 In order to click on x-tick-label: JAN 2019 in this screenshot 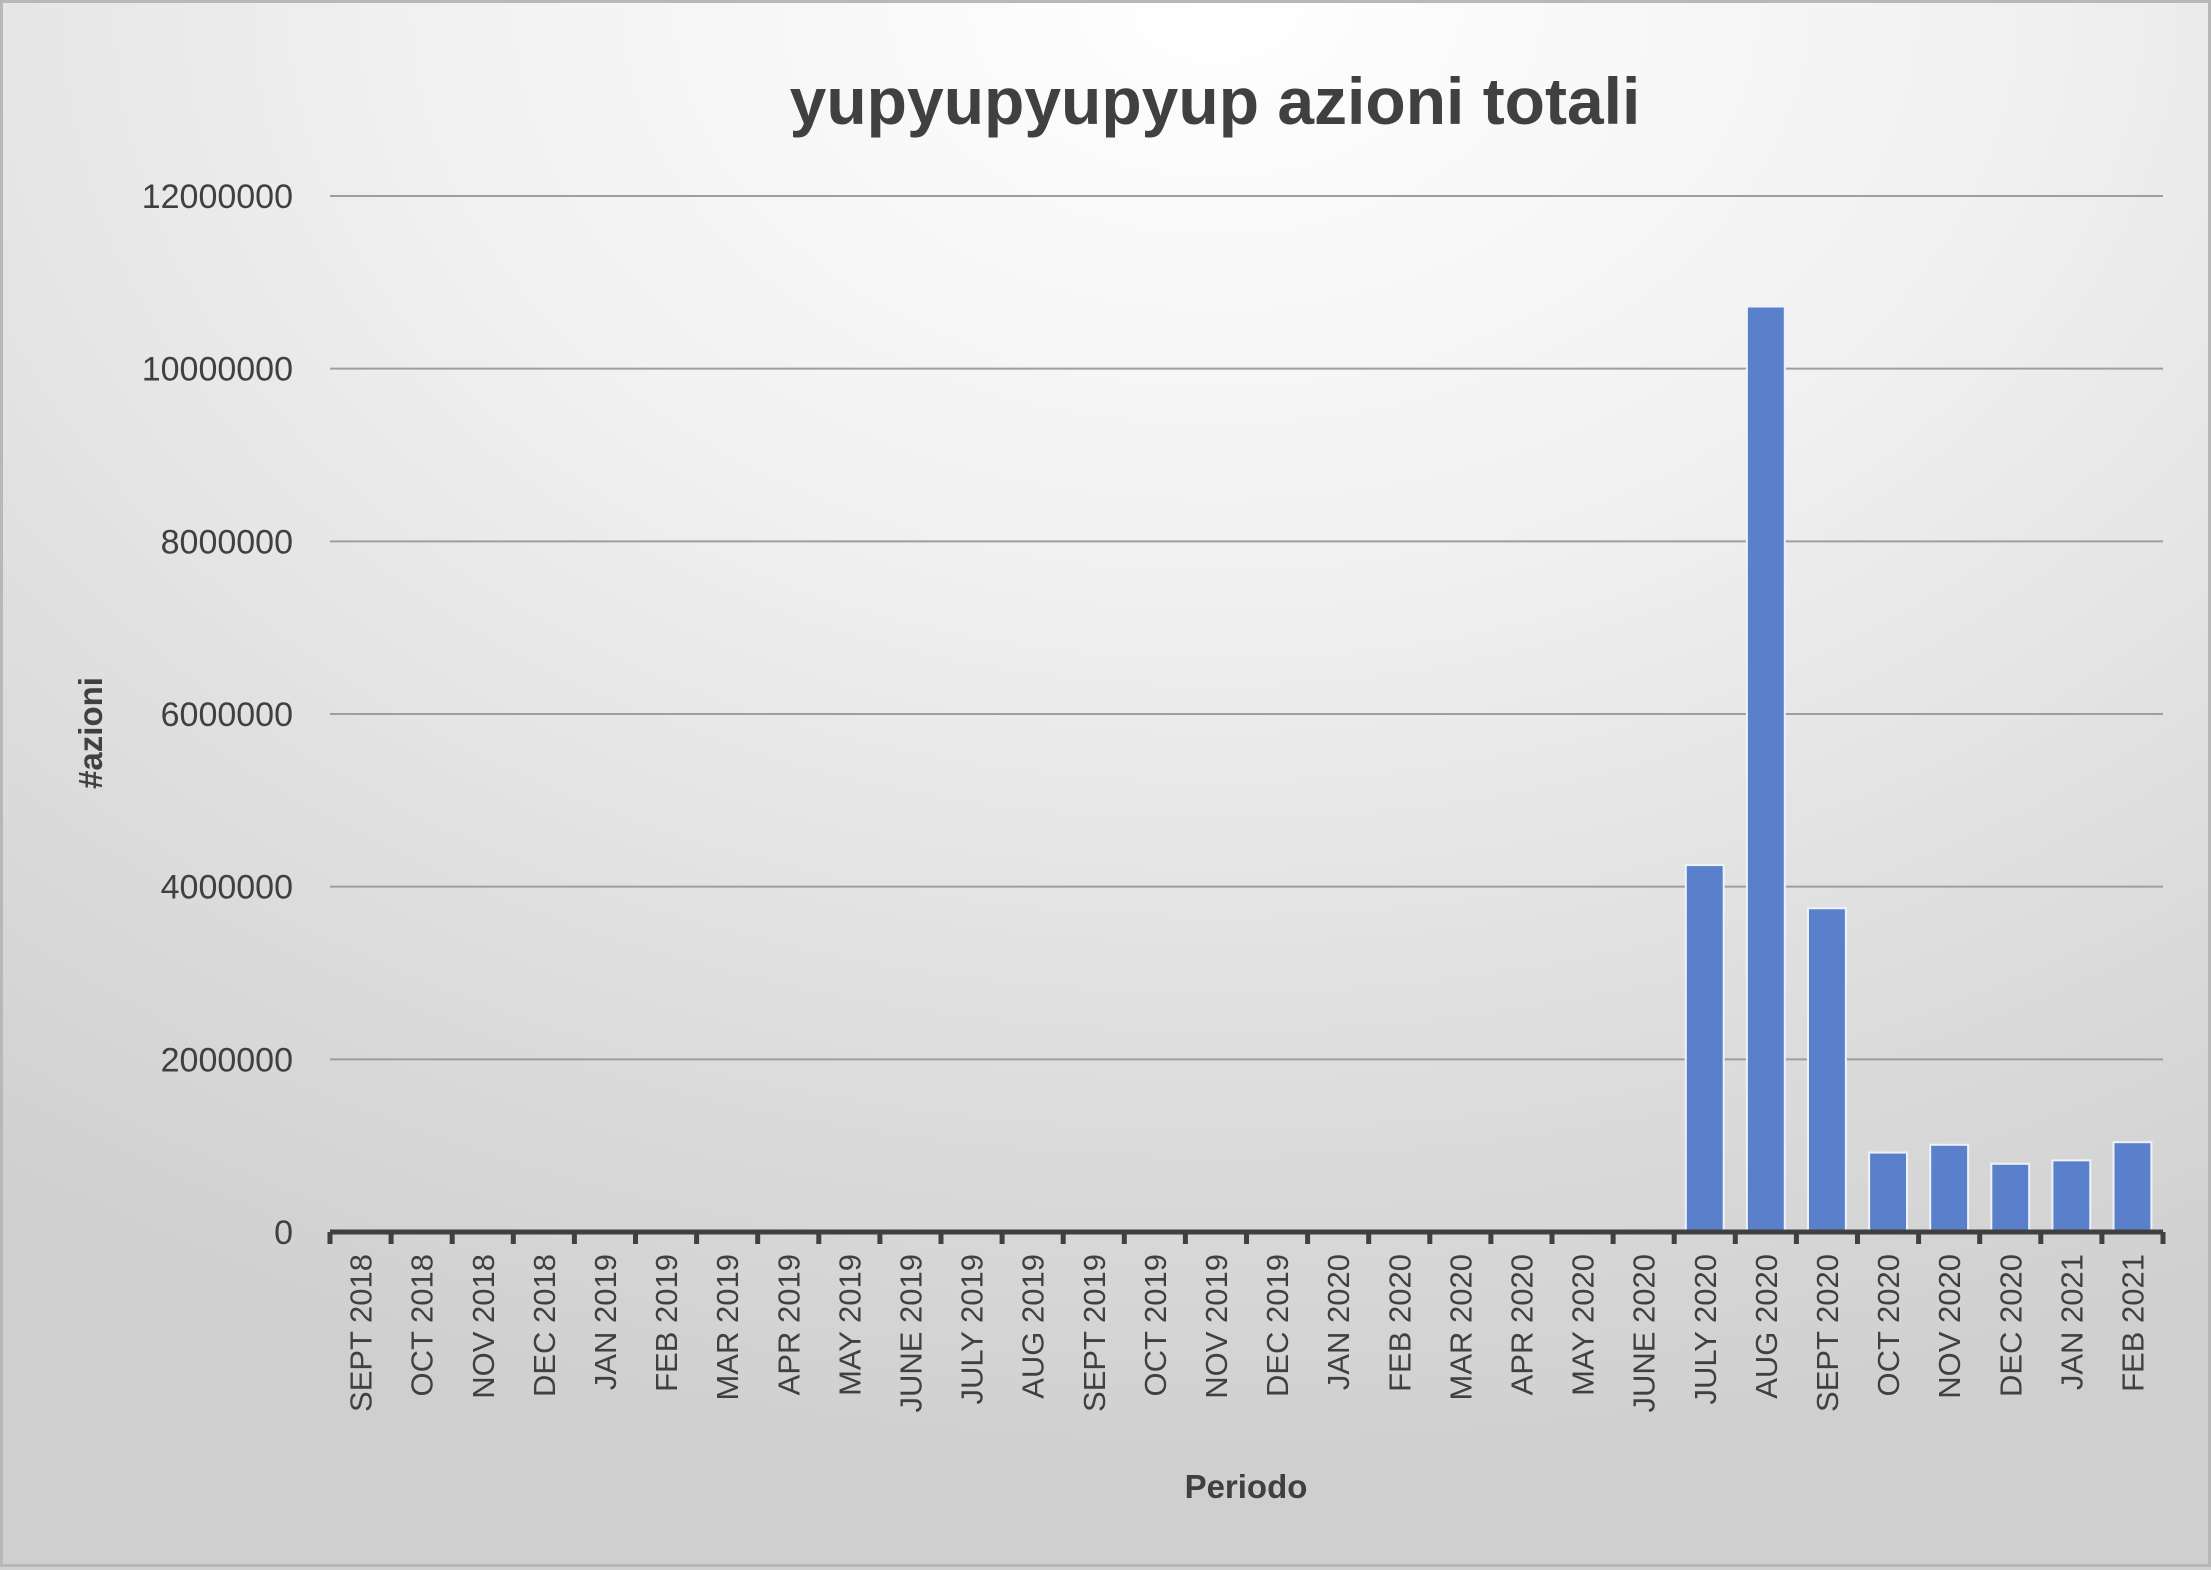, I will do `click(605, 1322)`.